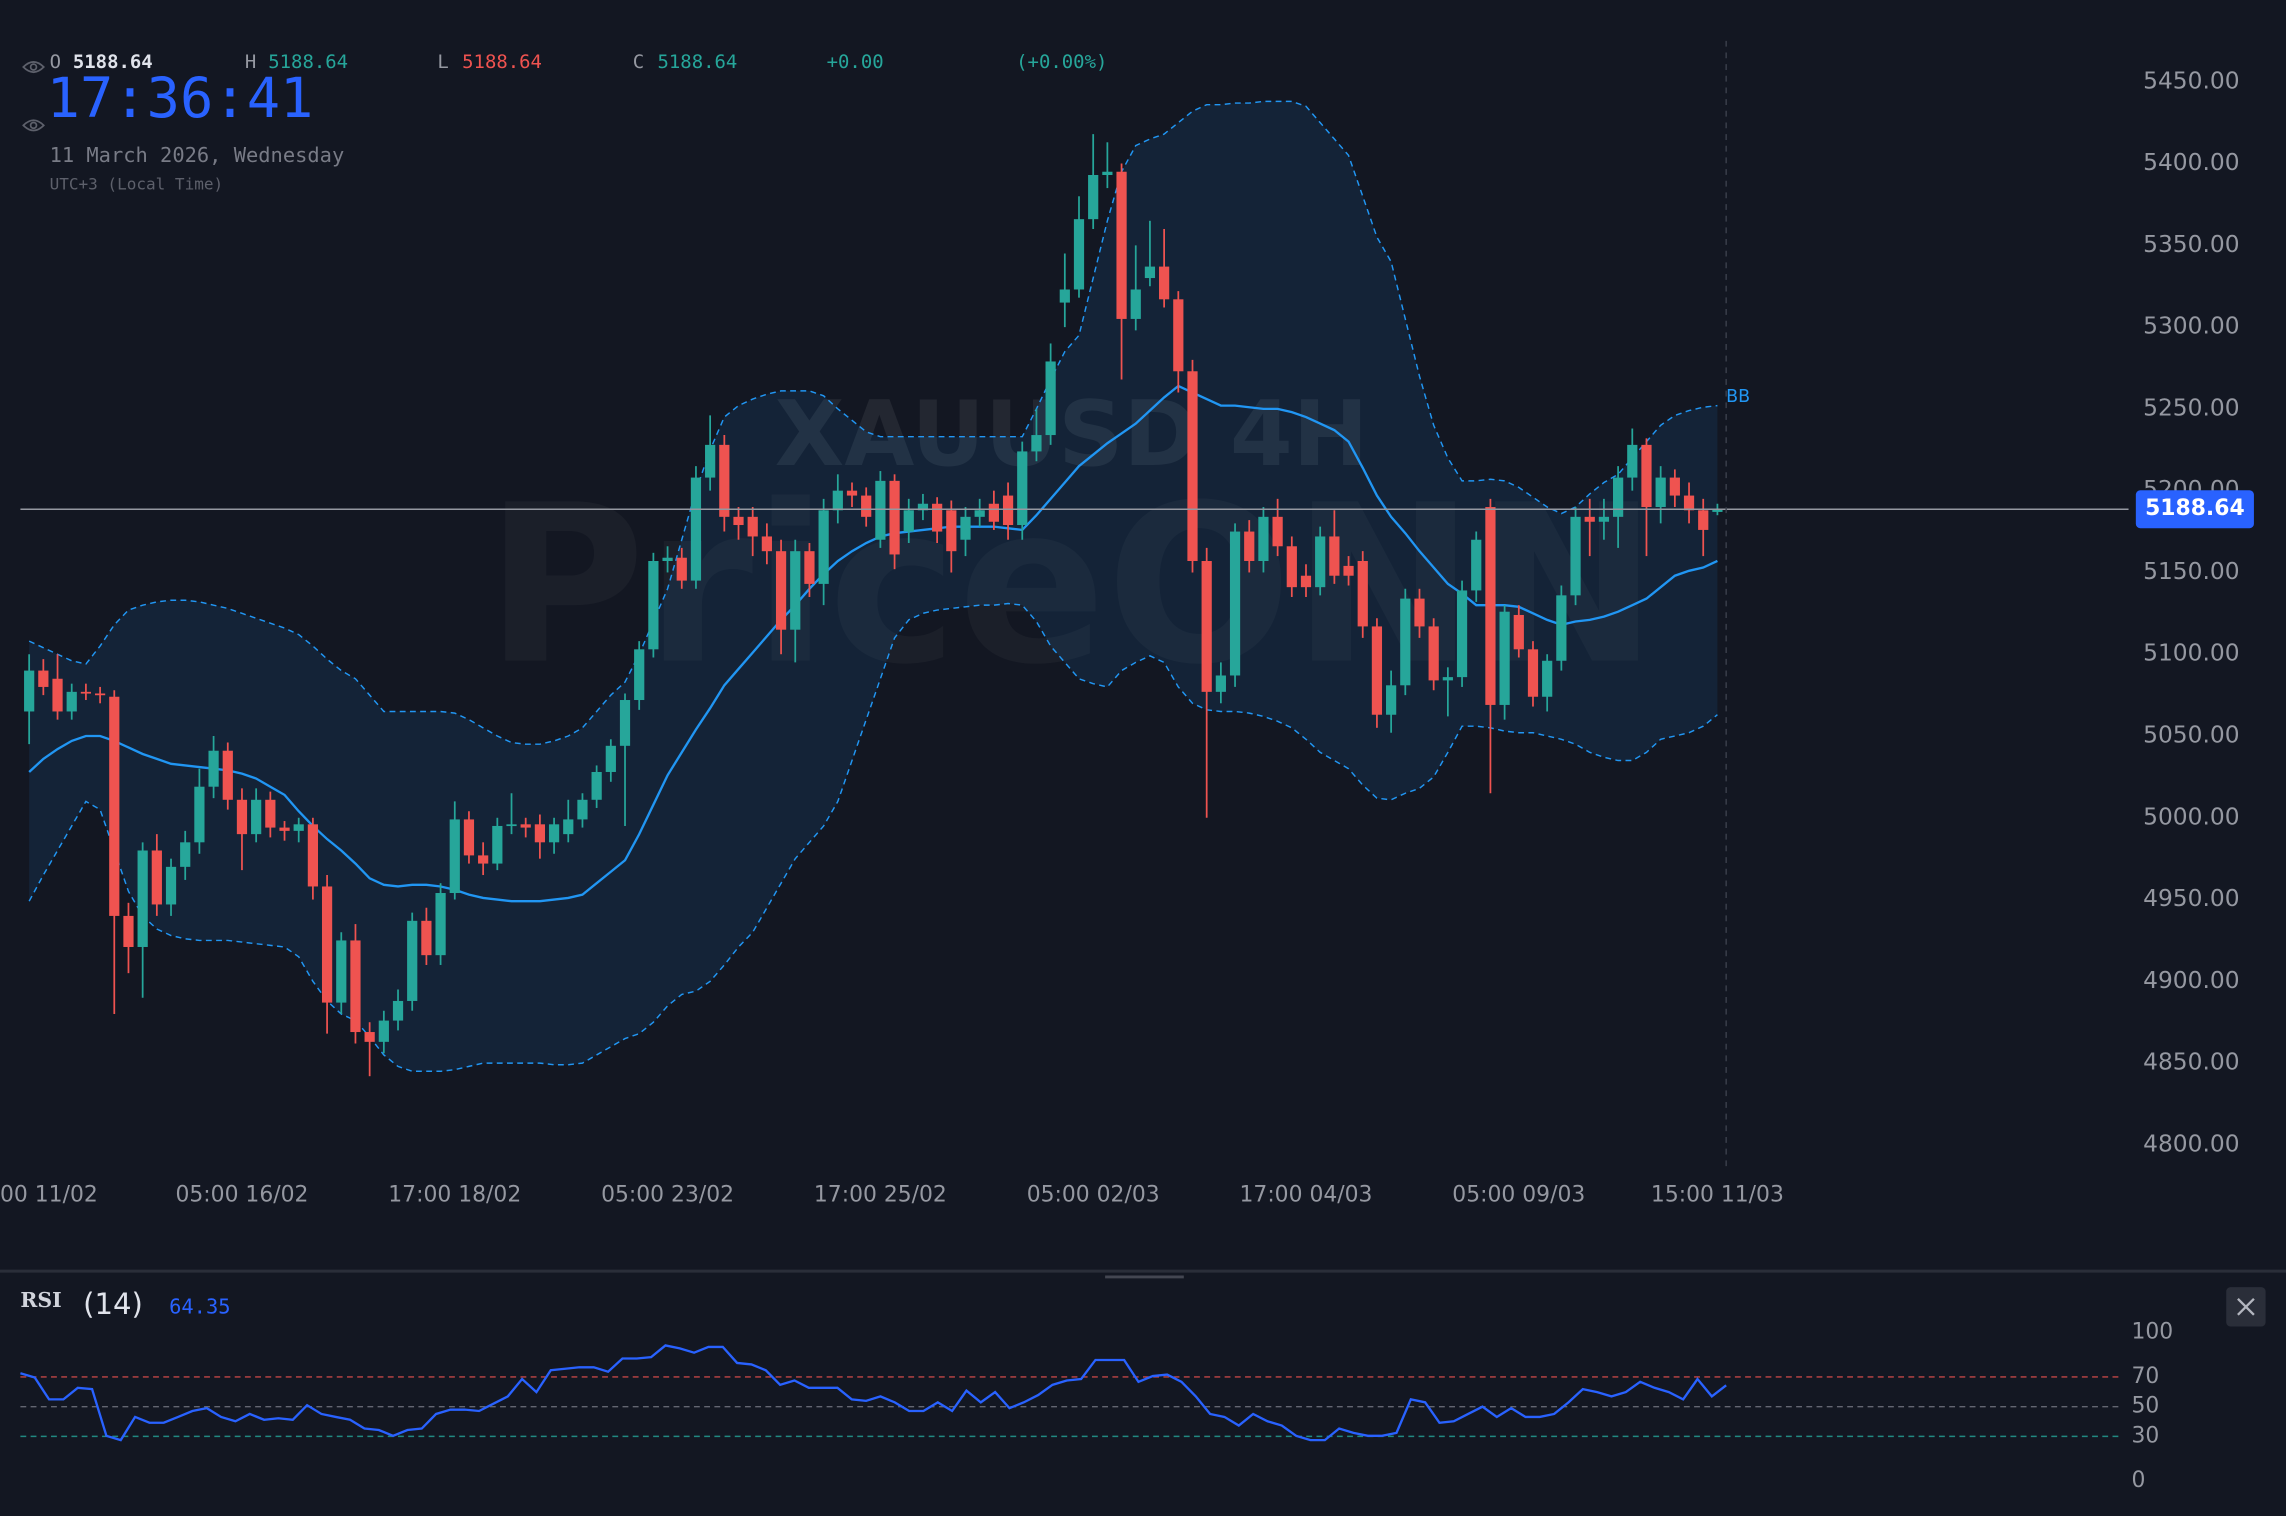 The height and width of the screenshot is (1516, 2286). Describe the element at coordinates (1518, 1194) in the screenshot. I see `x-tick-label: 05:00 09/03` at that location.